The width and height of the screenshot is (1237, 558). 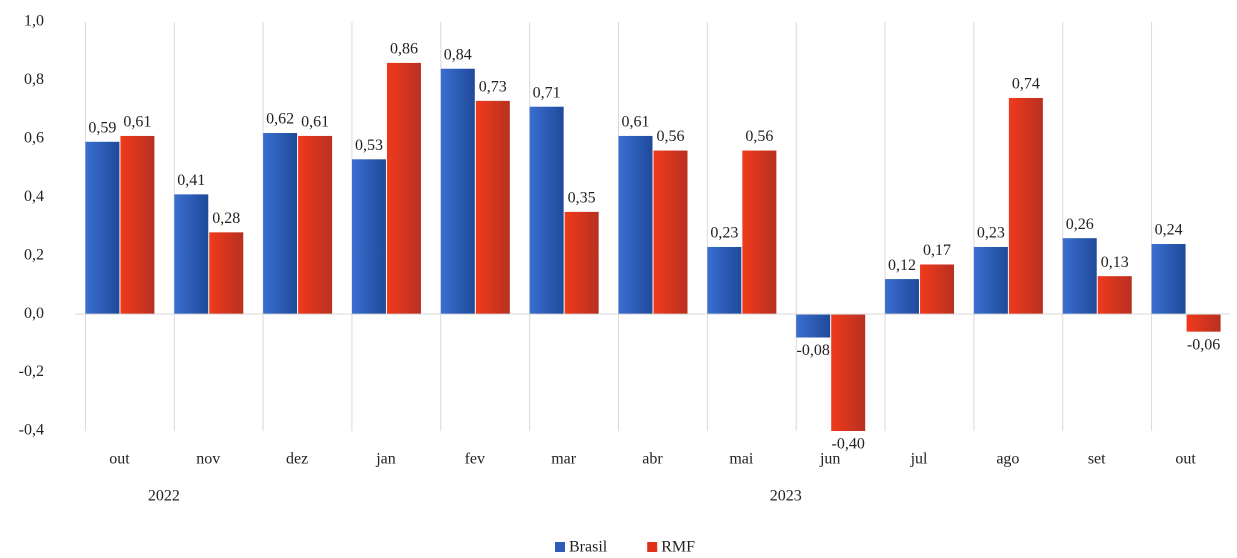 What do you see at coordinates (280, 119) in the screenshot?
I see `value-label: 0,62` at bounding box center [280, 119].